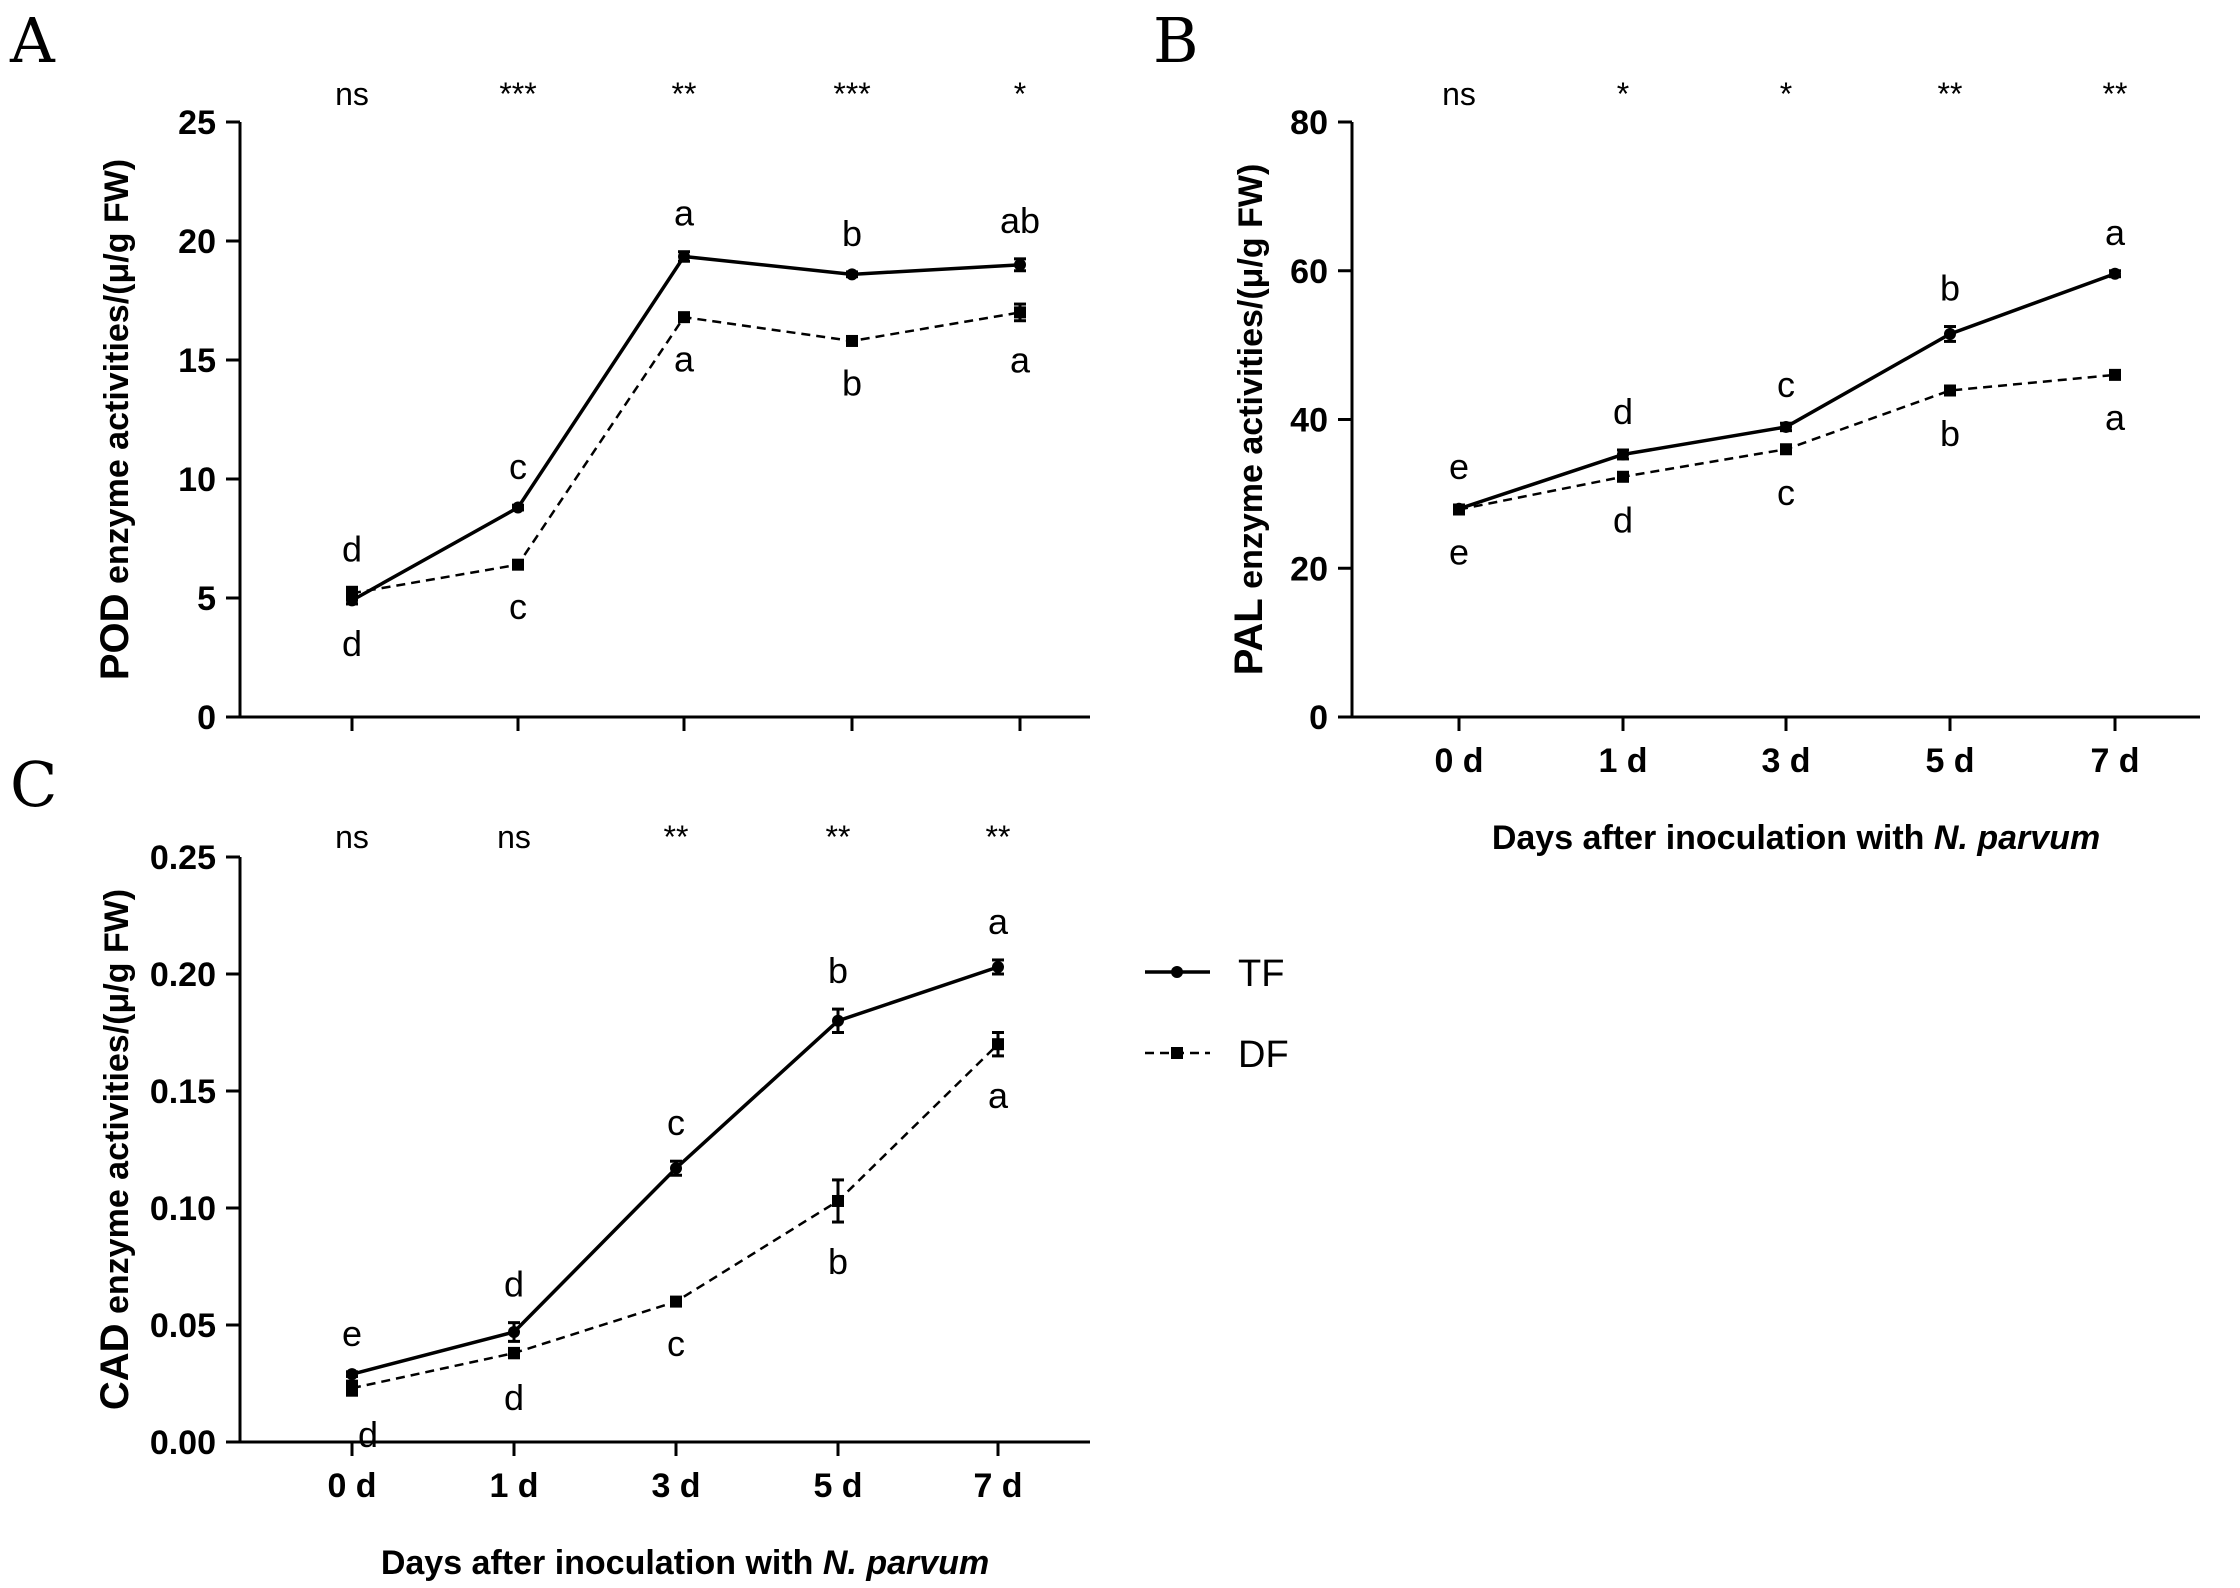 This screenshot has height=1588, width=2240. What do you see at coordinates (1309, 123) in the screenshot?
I see `y-tick-label: 80` at bounding box center [1309, 123].